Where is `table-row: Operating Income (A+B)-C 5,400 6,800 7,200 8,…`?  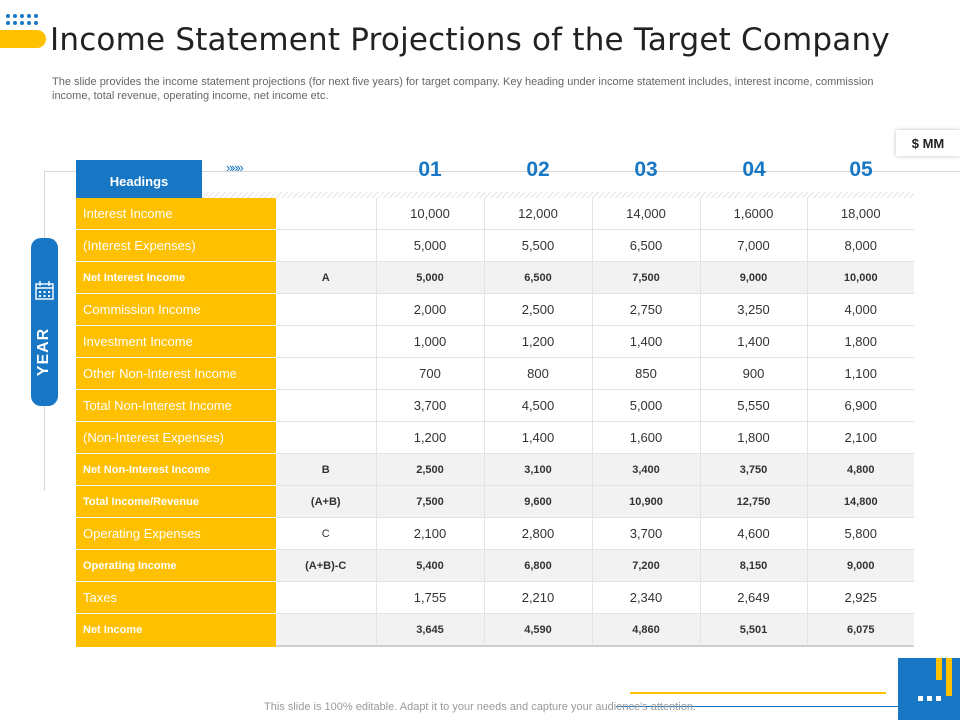 table-row: Operating Income (A+B)-C 5,400 6,800 7,200 8,… is located at coordinates (495, 565).